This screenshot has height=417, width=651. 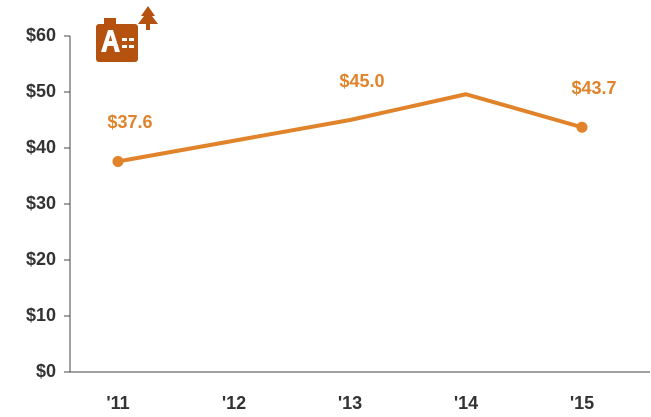 I want to click on data-label: $43.7, so click(x=593, y=88).